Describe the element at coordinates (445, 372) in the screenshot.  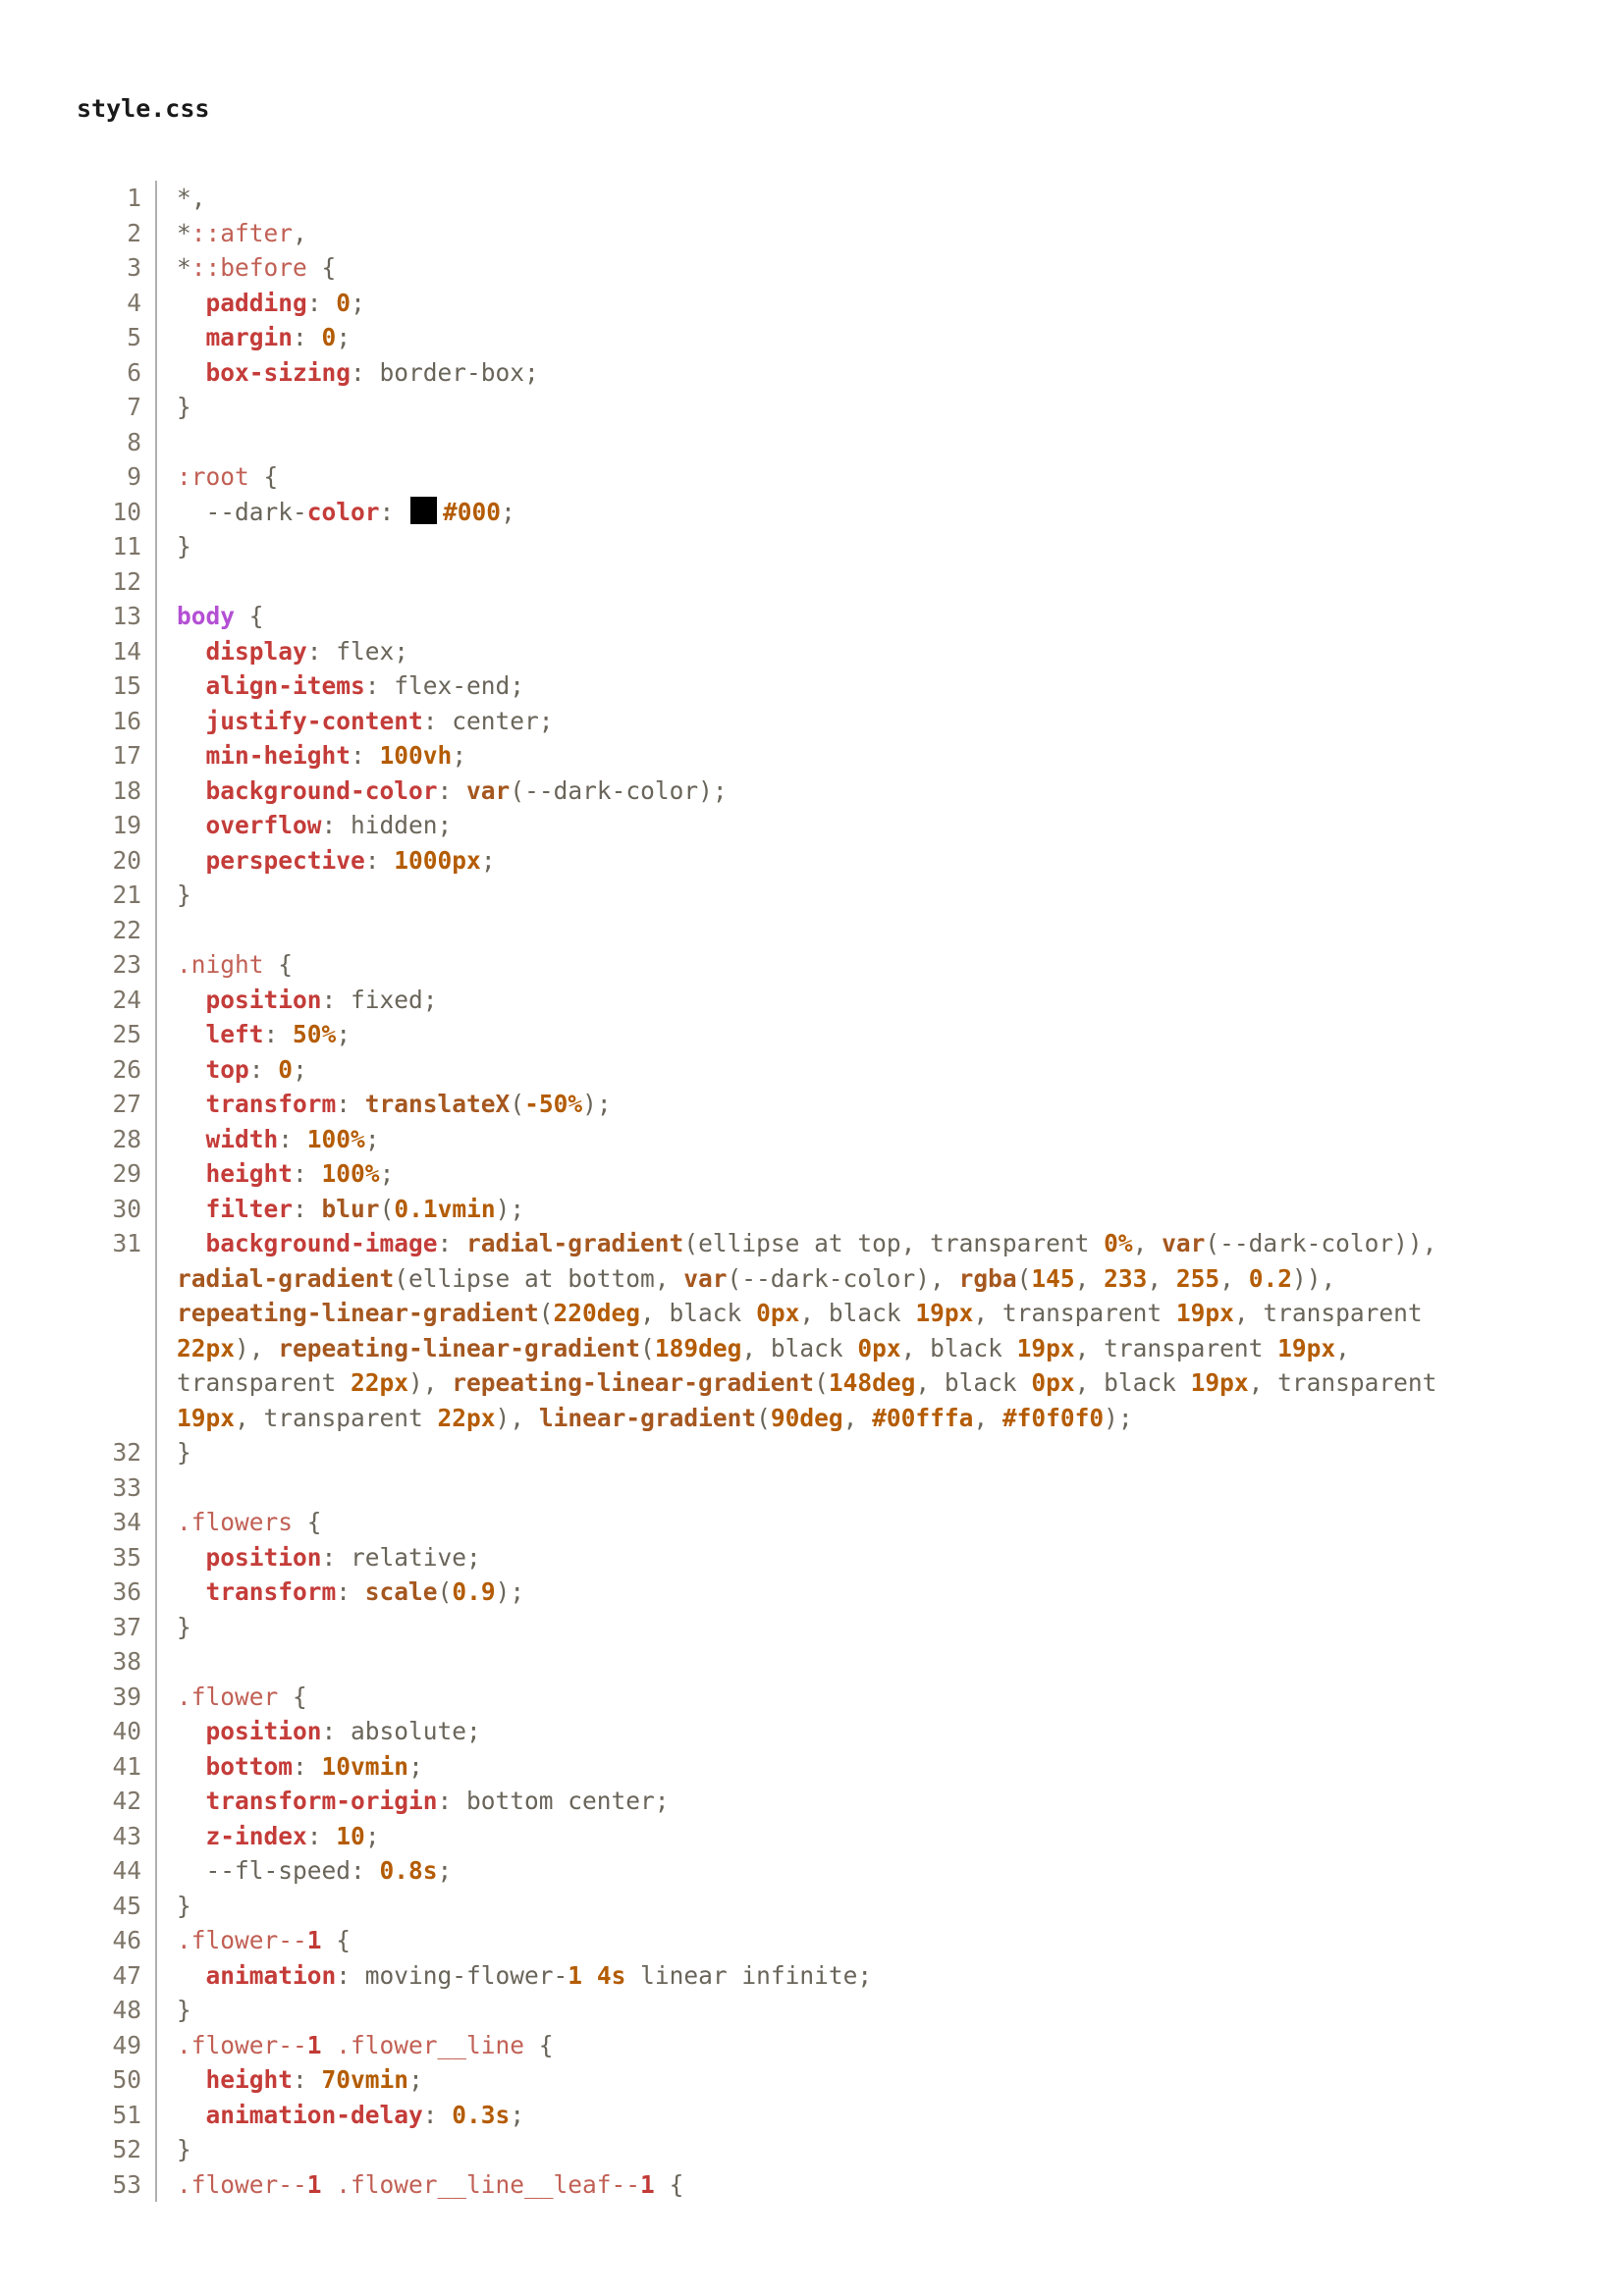
I see `code-token: : border-box;` at that location.